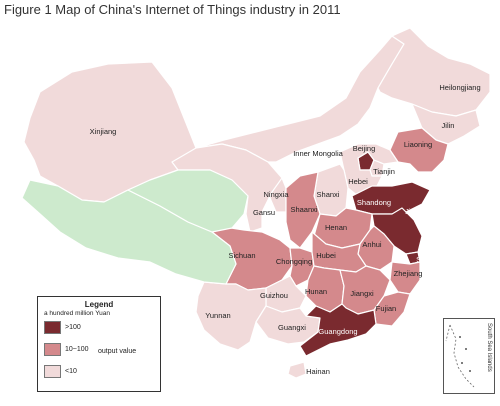 This screenshot has height=406, width=500. I want to click on province-zhejiang, so click(405, 278).